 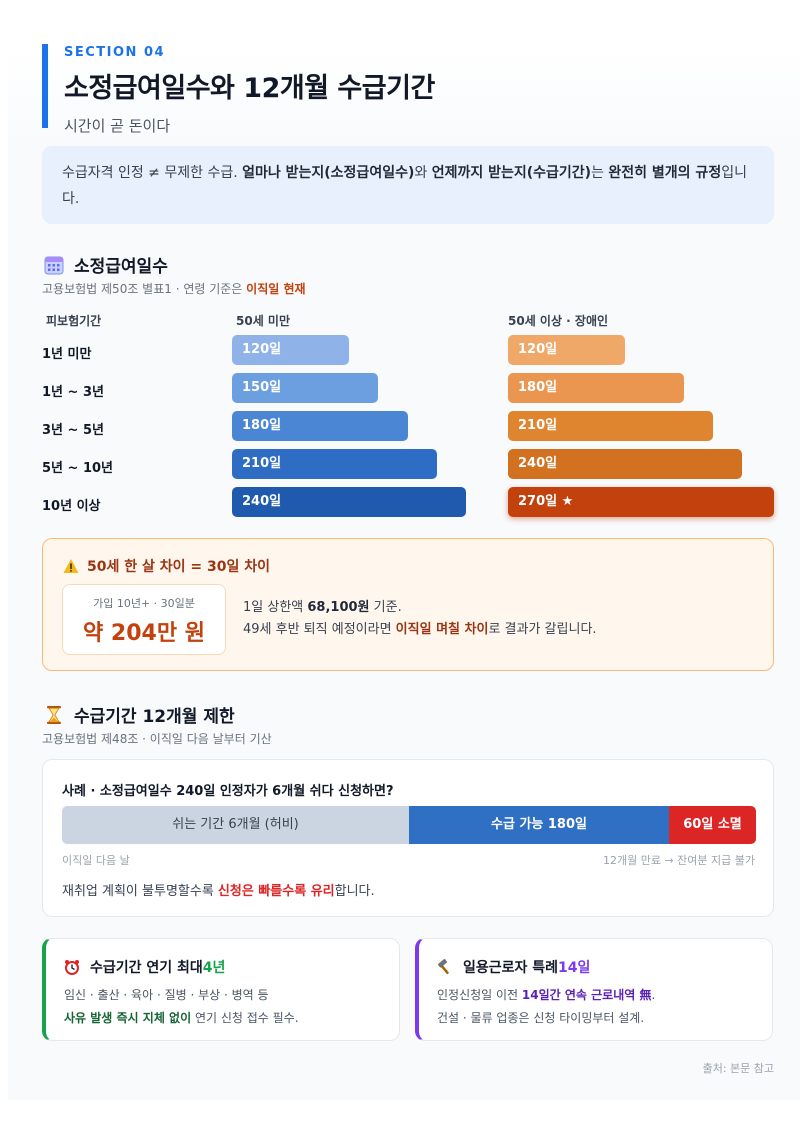 I want to click on col-head-over50: 50세 이상 · 장애인, so click(x=558, y=321).